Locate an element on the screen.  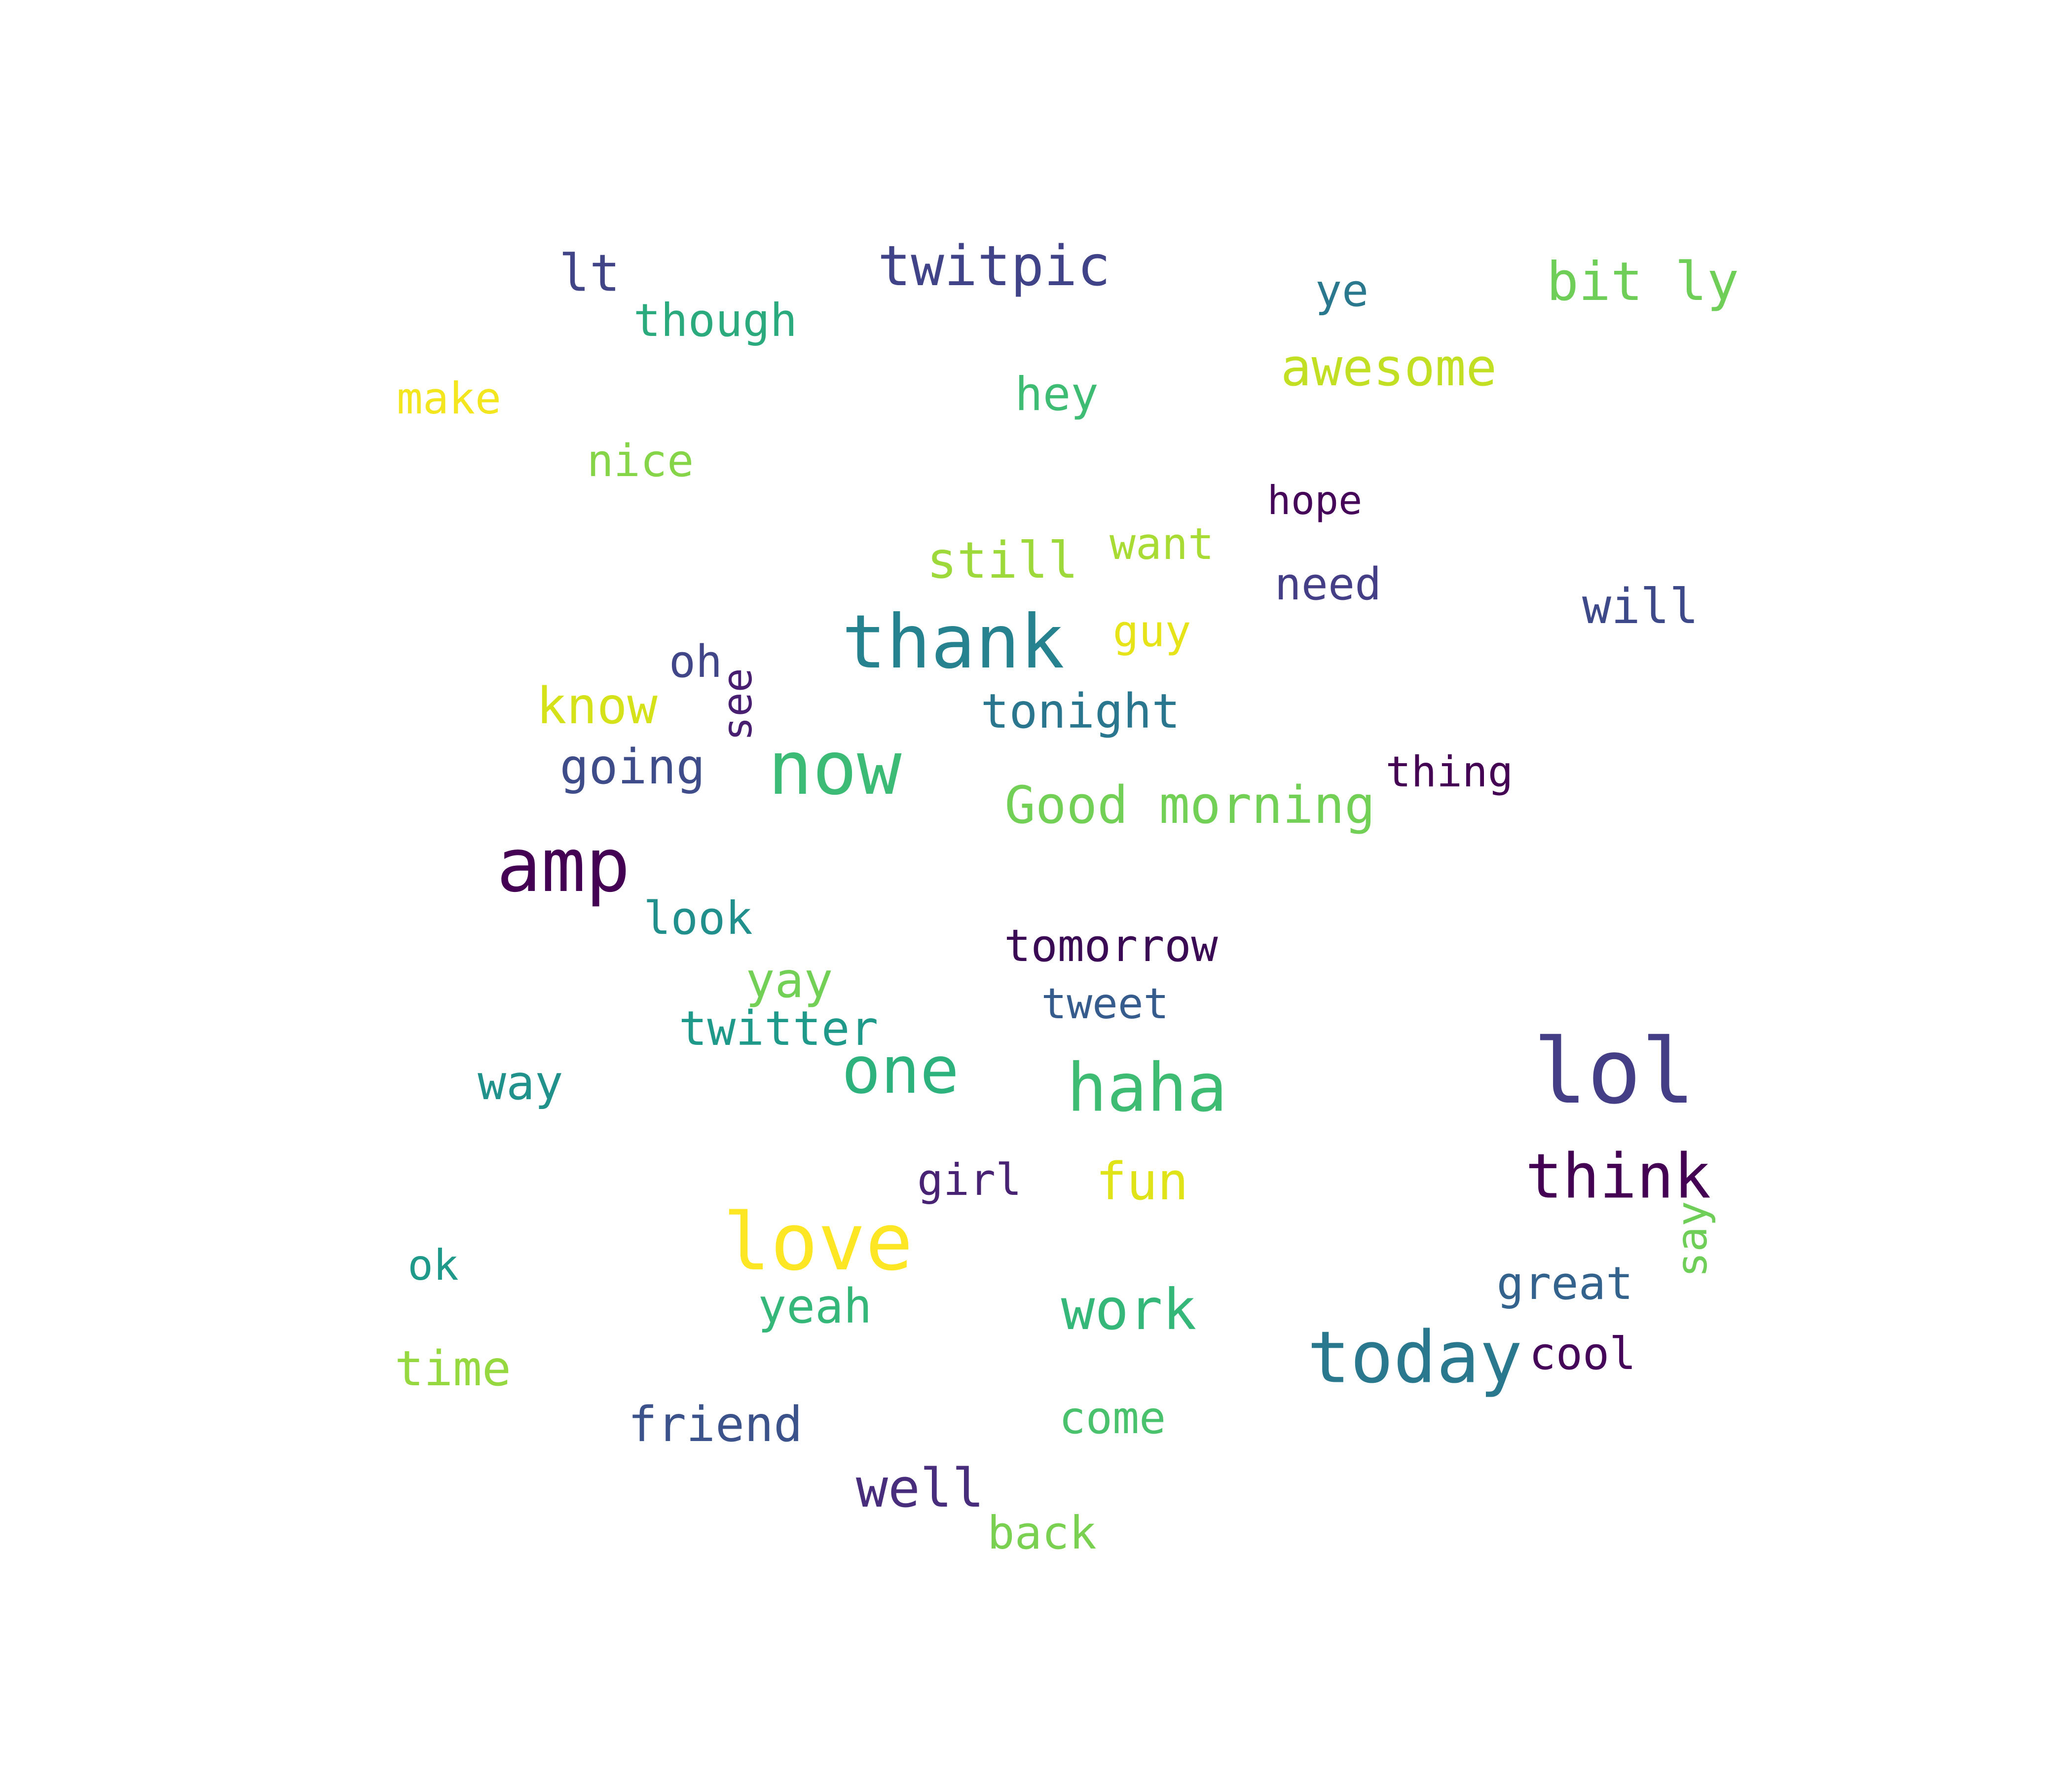
word-say: say is located at coordinates (1692, 1239).